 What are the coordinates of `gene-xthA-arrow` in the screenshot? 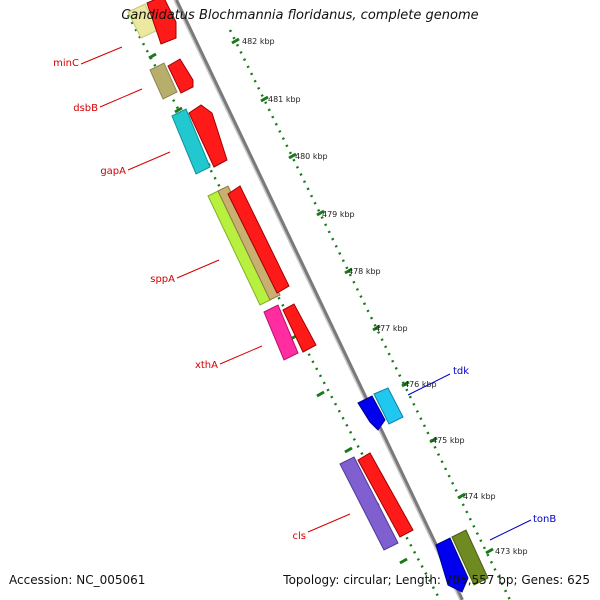 It's located at (299, 328).